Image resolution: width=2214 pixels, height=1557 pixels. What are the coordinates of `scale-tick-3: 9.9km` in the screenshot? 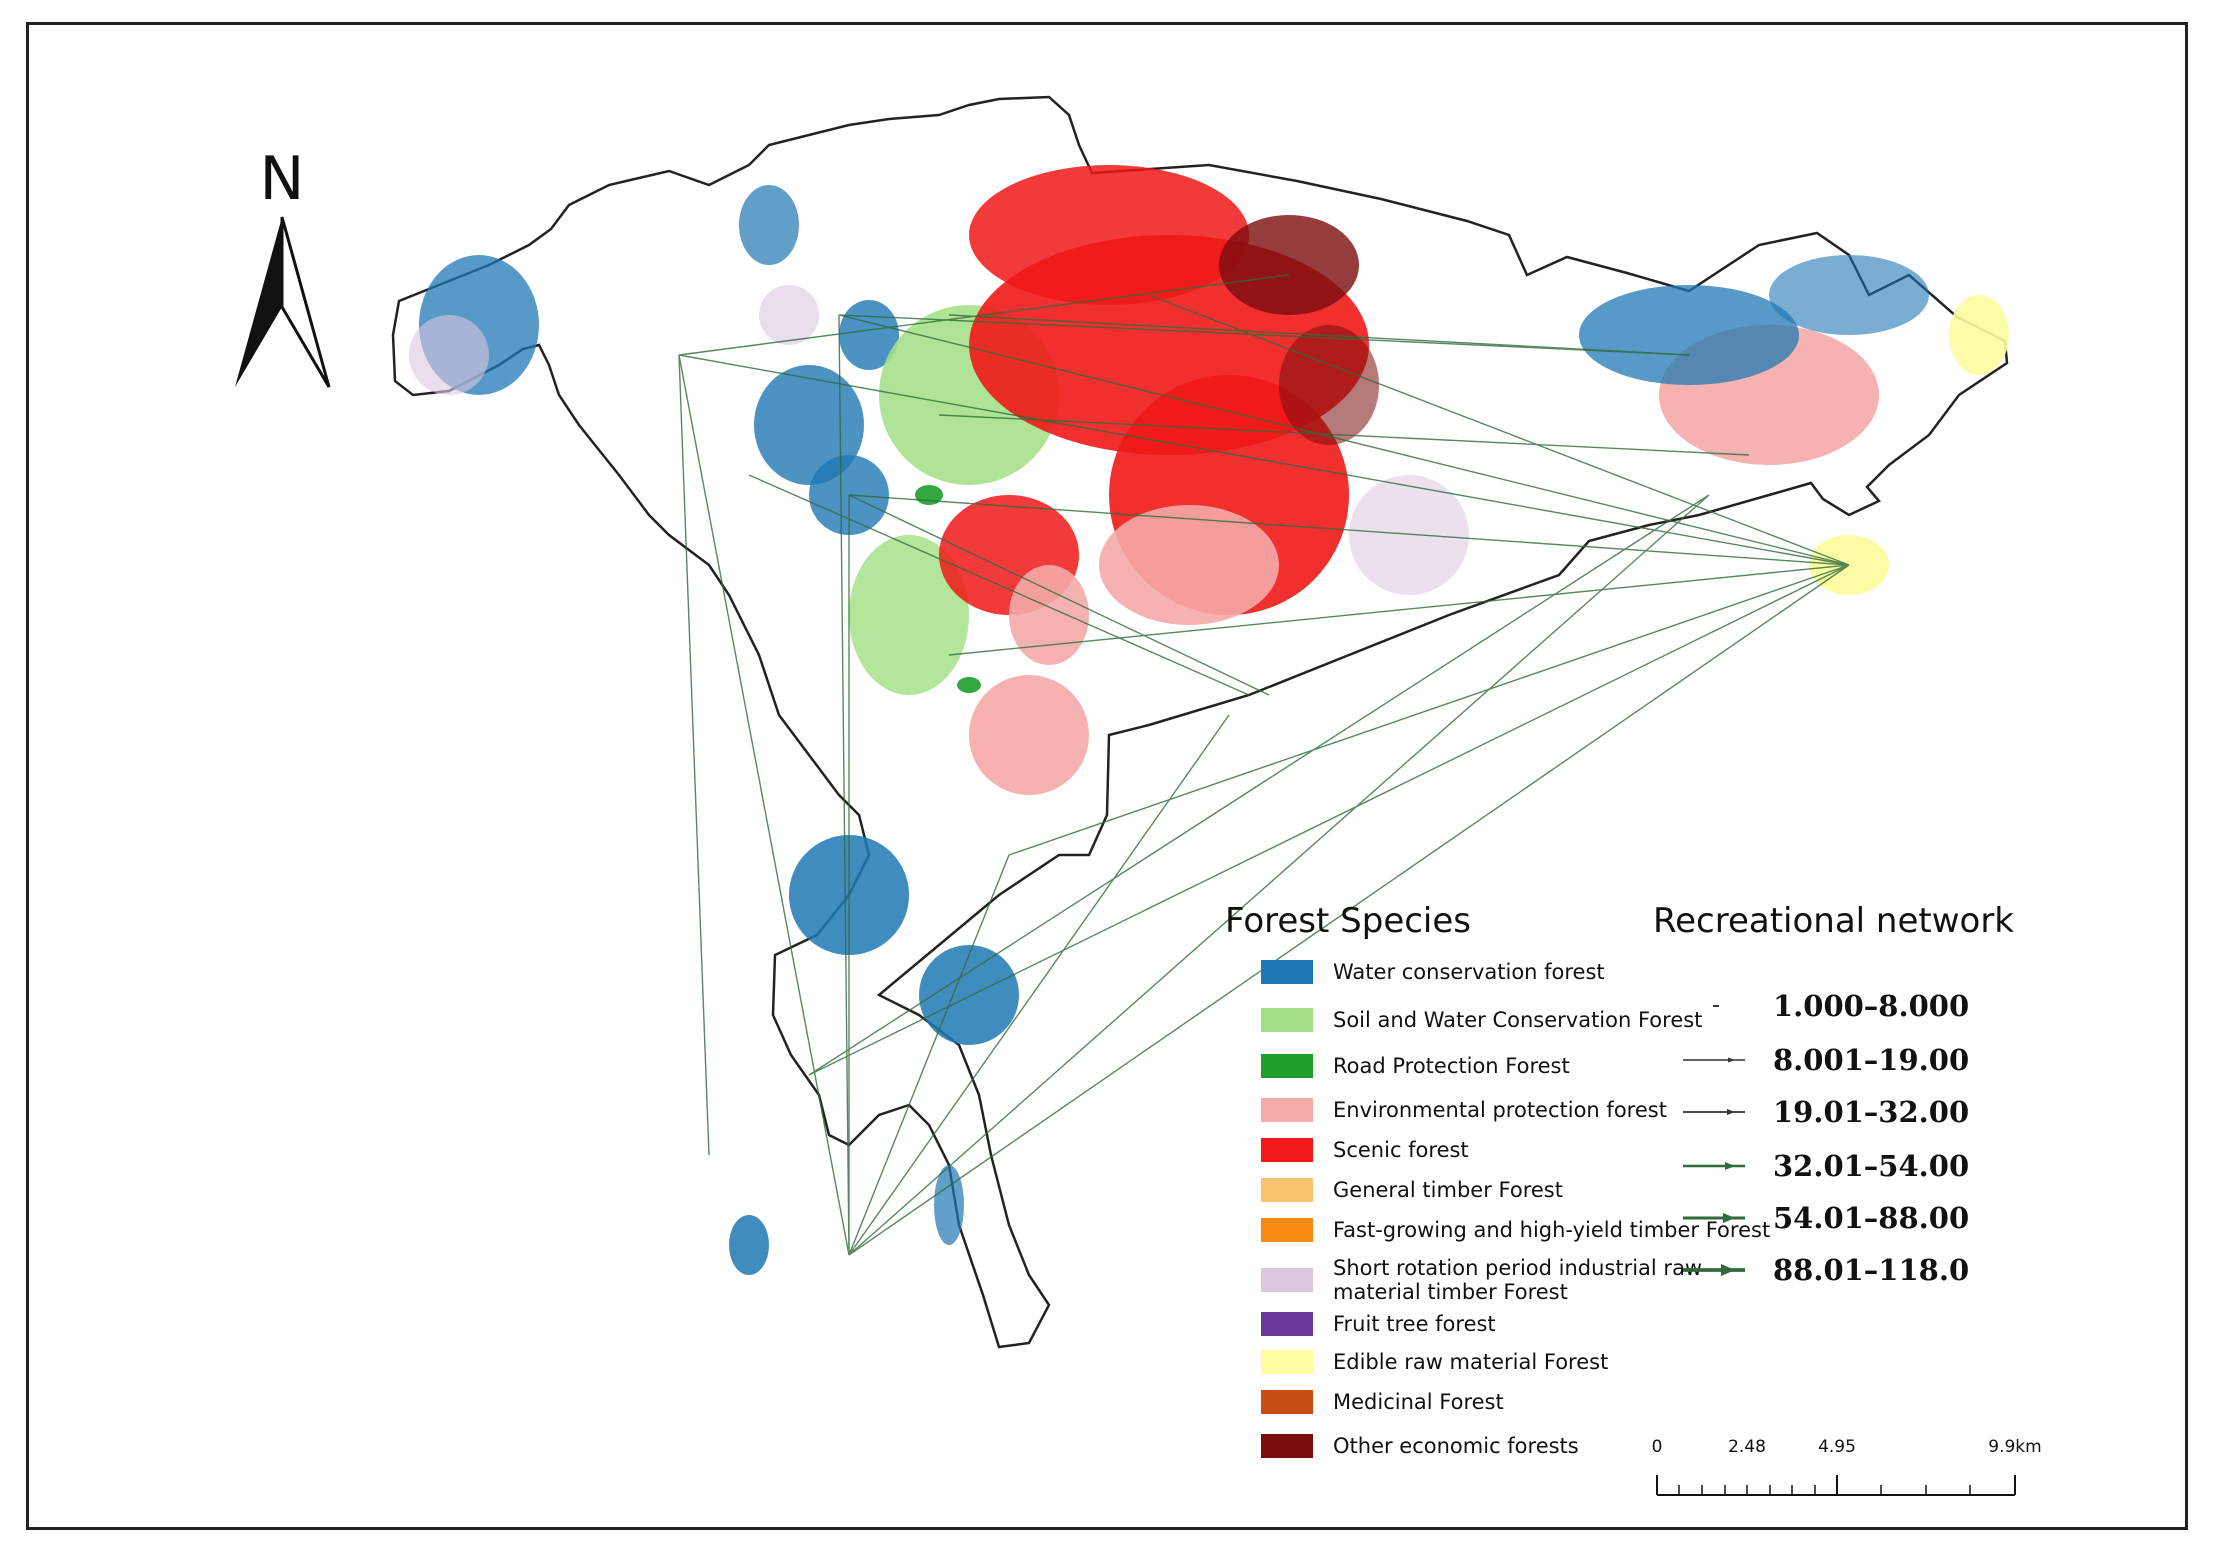 It's located at (2015, 1447).